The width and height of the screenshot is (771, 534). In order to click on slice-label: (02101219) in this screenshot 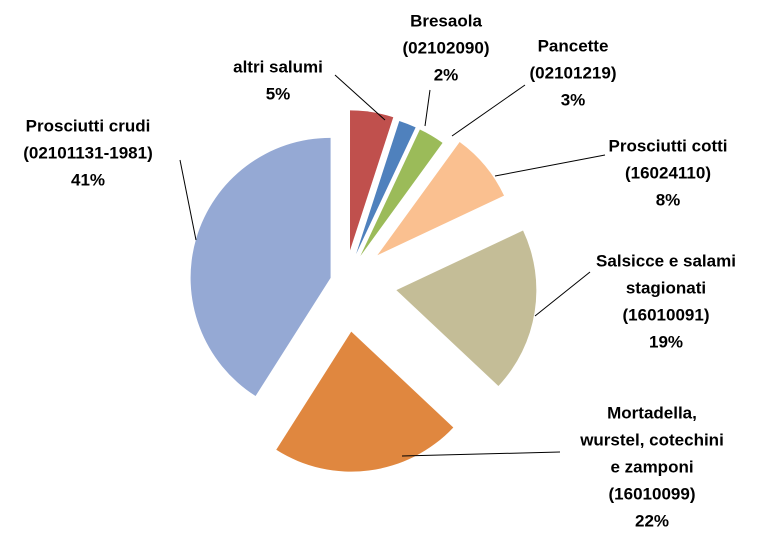, I will do `click(573, 72)`.